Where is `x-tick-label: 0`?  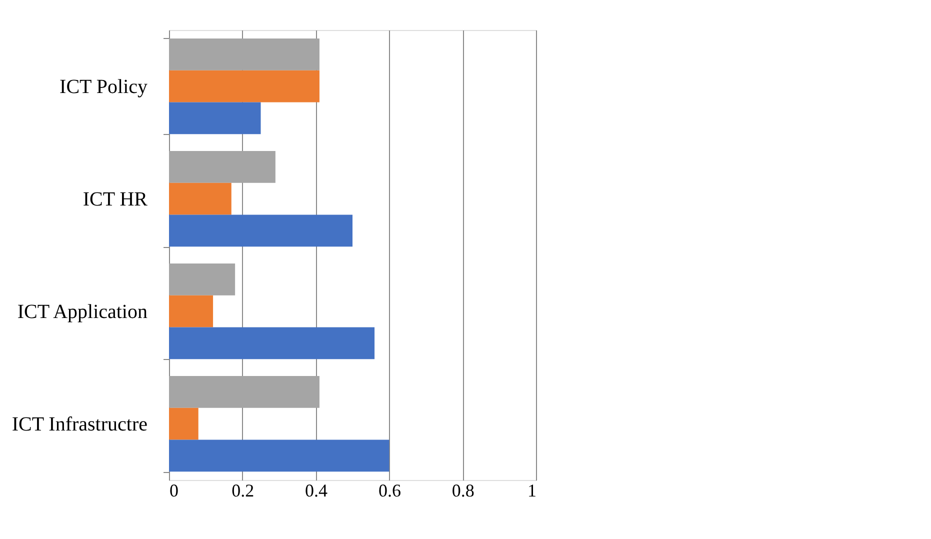 x-tick-label: 0 is located at coordinates (174, 490).